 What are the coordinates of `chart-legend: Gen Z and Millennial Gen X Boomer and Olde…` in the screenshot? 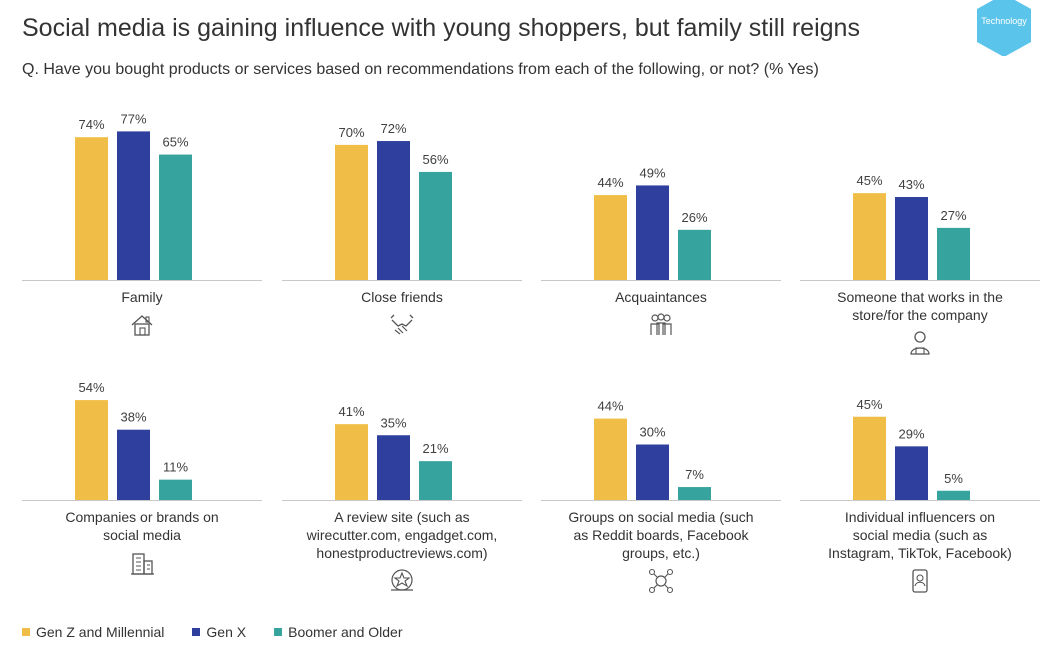 It's located at (226, 632).